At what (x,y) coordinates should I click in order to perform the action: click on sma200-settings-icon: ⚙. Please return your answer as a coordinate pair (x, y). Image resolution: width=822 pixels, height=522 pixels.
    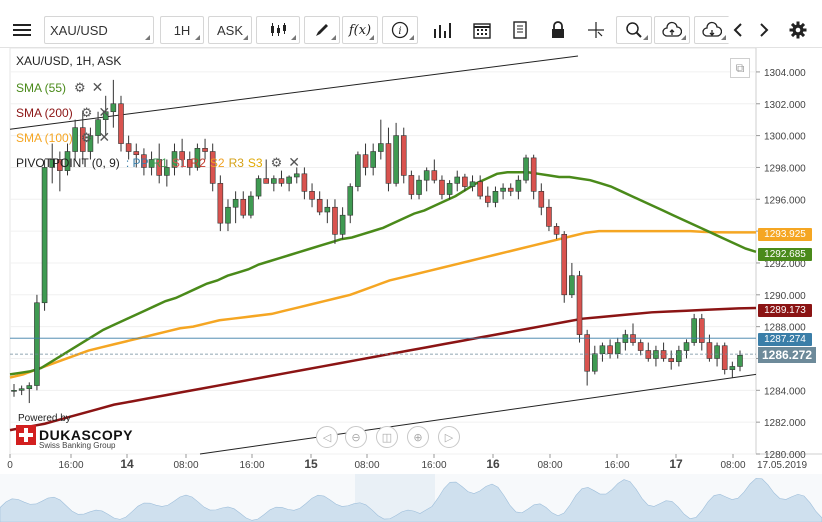
    Looking at the image, I should click on (86, 112).